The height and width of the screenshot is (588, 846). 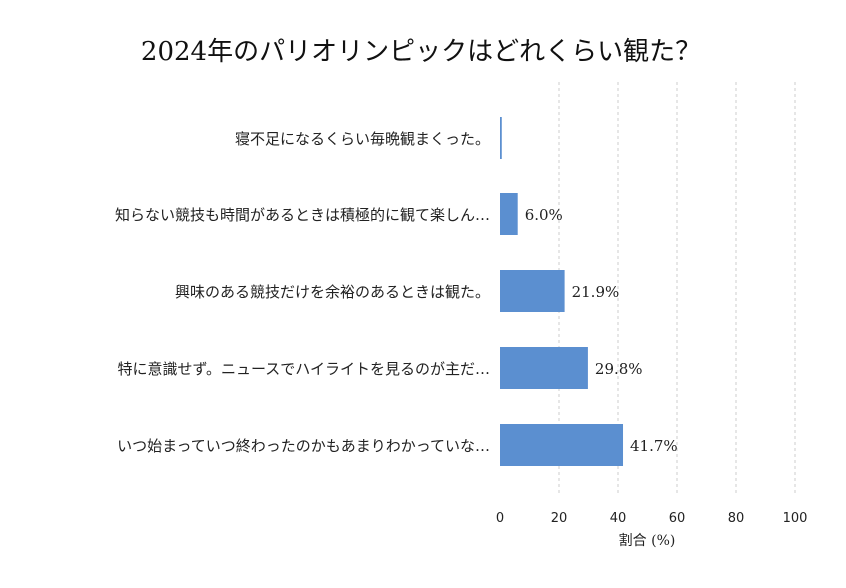 I want to click on bars, so click(x=562, y=291).